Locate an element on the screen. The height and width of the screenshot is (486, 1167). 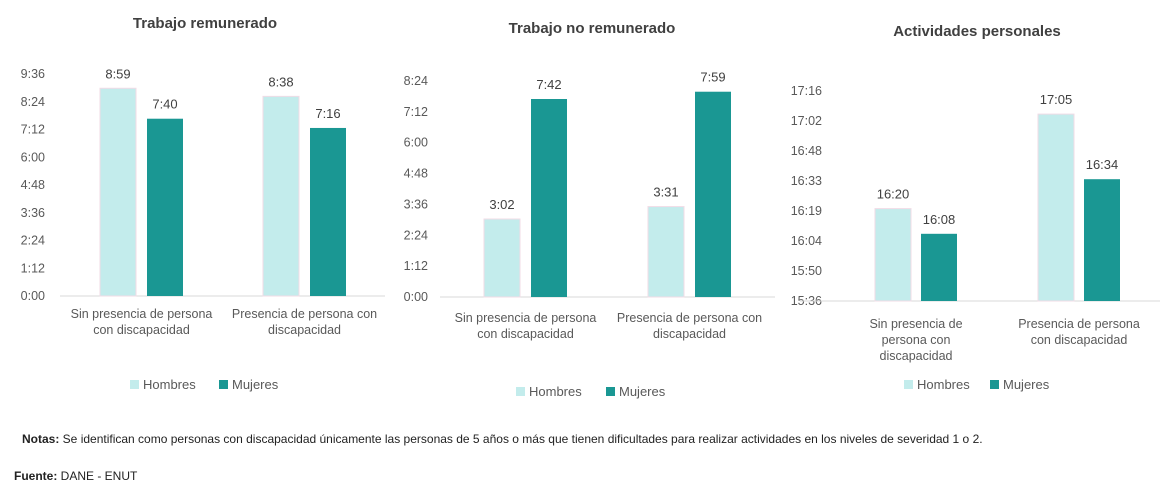
y-tick-label: 15:50 is located at coordinates (806, 271).